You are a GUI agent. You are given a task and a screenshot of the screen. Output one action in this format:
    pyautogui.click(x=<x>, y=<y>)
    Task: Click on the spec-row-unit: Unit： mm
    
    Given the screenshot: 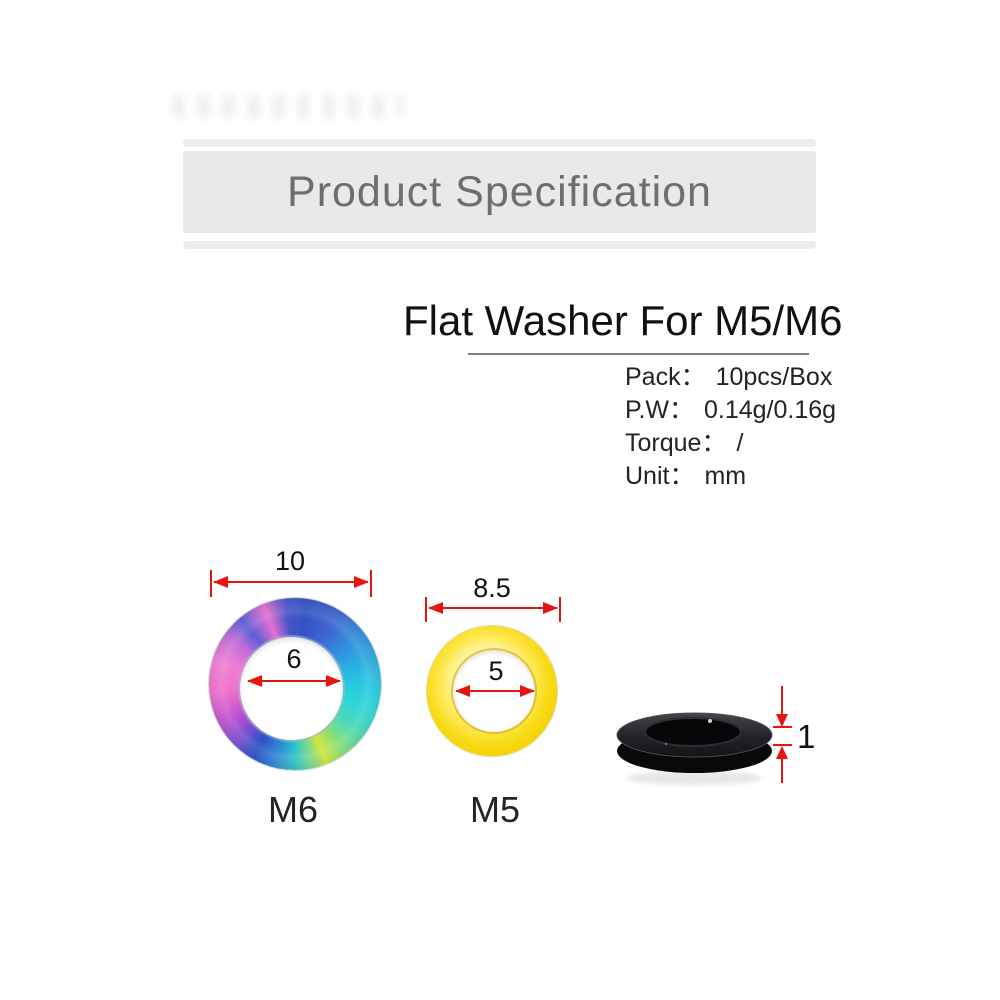 What is the action you would take?
    pyautogui.click(x=730, y=476)
    